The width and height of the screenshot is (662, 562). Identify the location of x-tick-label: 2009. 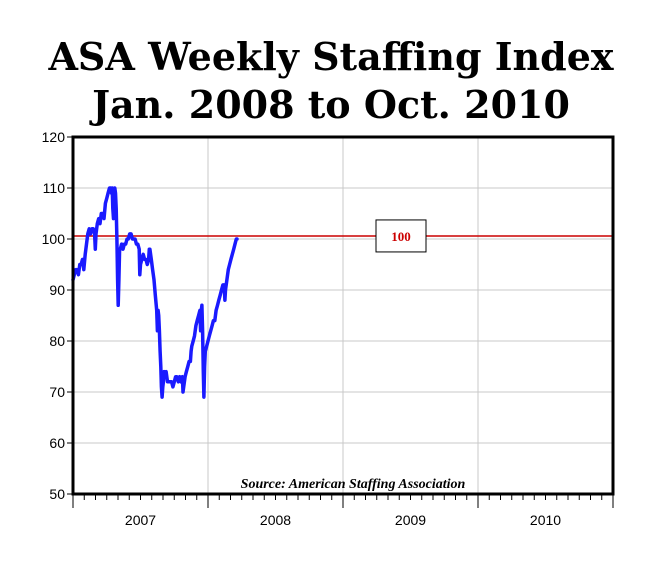
(410, 520).